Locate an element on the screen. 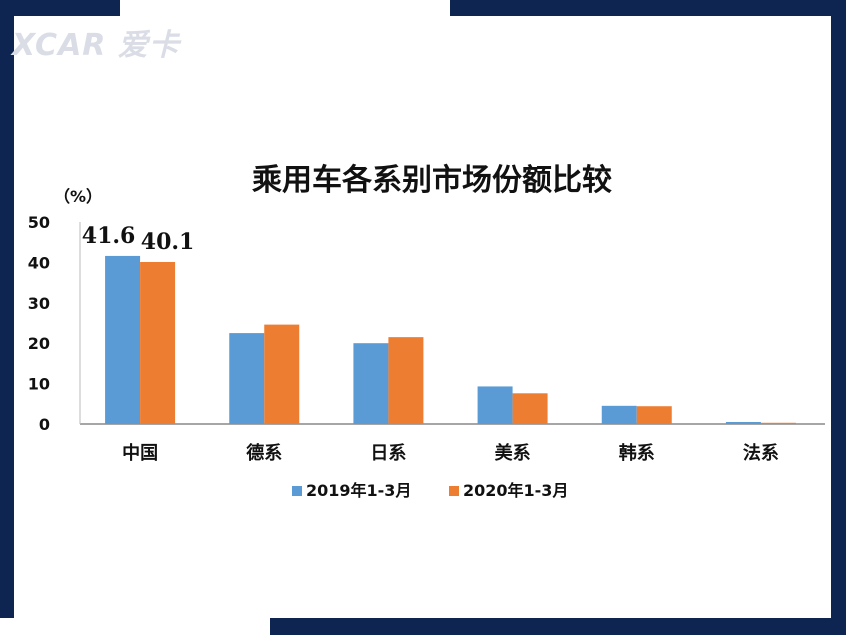 The height and width of the screenshot is (635, 846). x-tick-label: 法系 is located at coordinates (761, 453).